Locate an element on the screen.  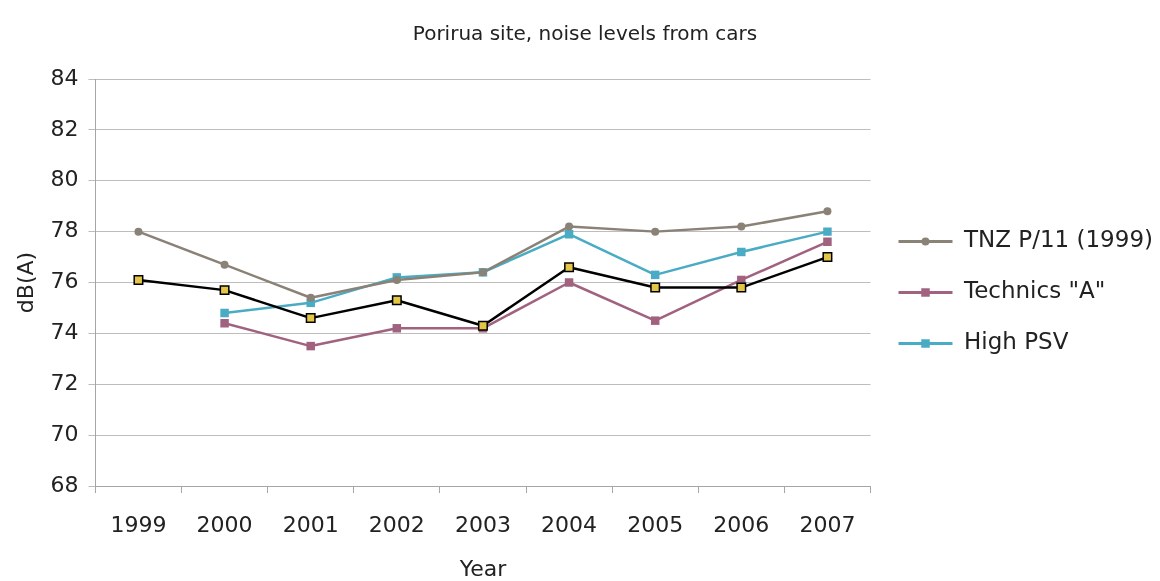
x-tick-label: 2003 is located at coordinates (482, 524).